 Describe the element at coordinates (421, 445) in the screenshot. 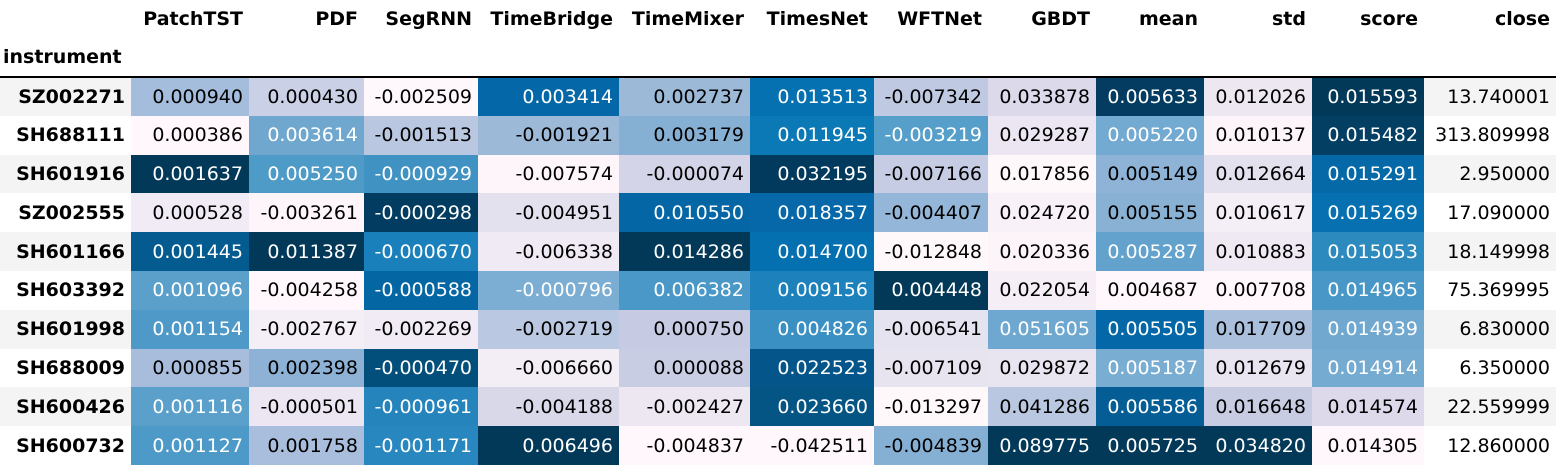

I see `cell-segrnn: -0.001171` at that location.